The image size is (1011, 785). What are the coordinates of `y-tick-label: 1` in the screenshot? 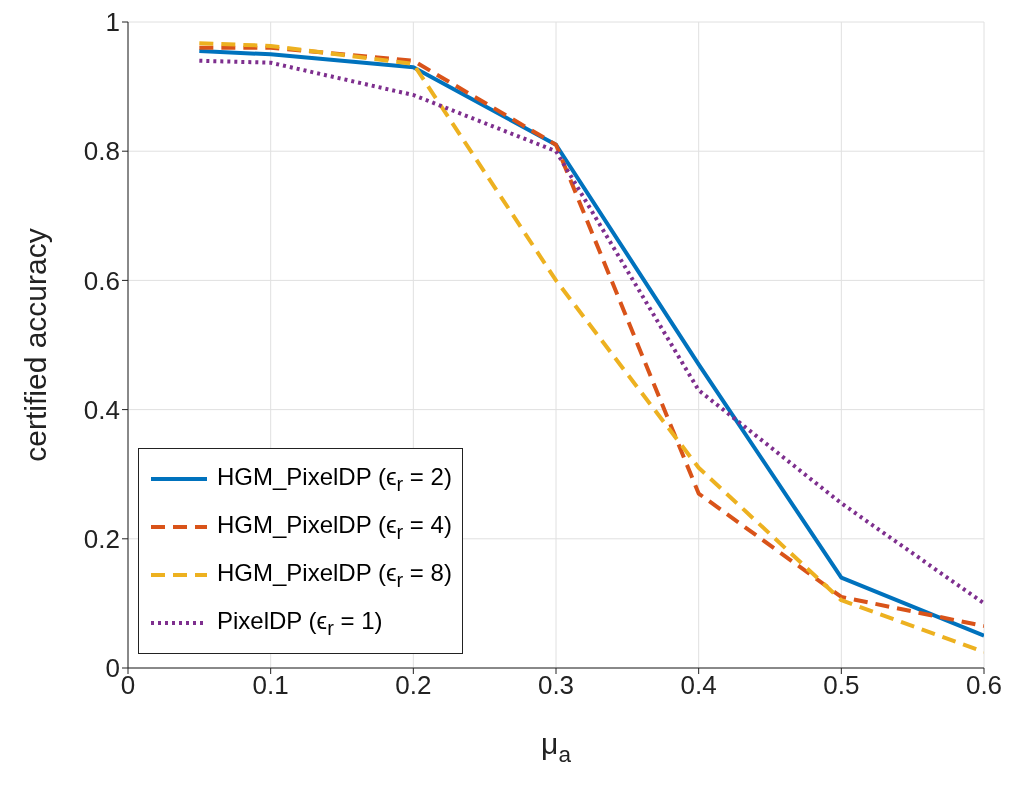 It's located at (112, 22).